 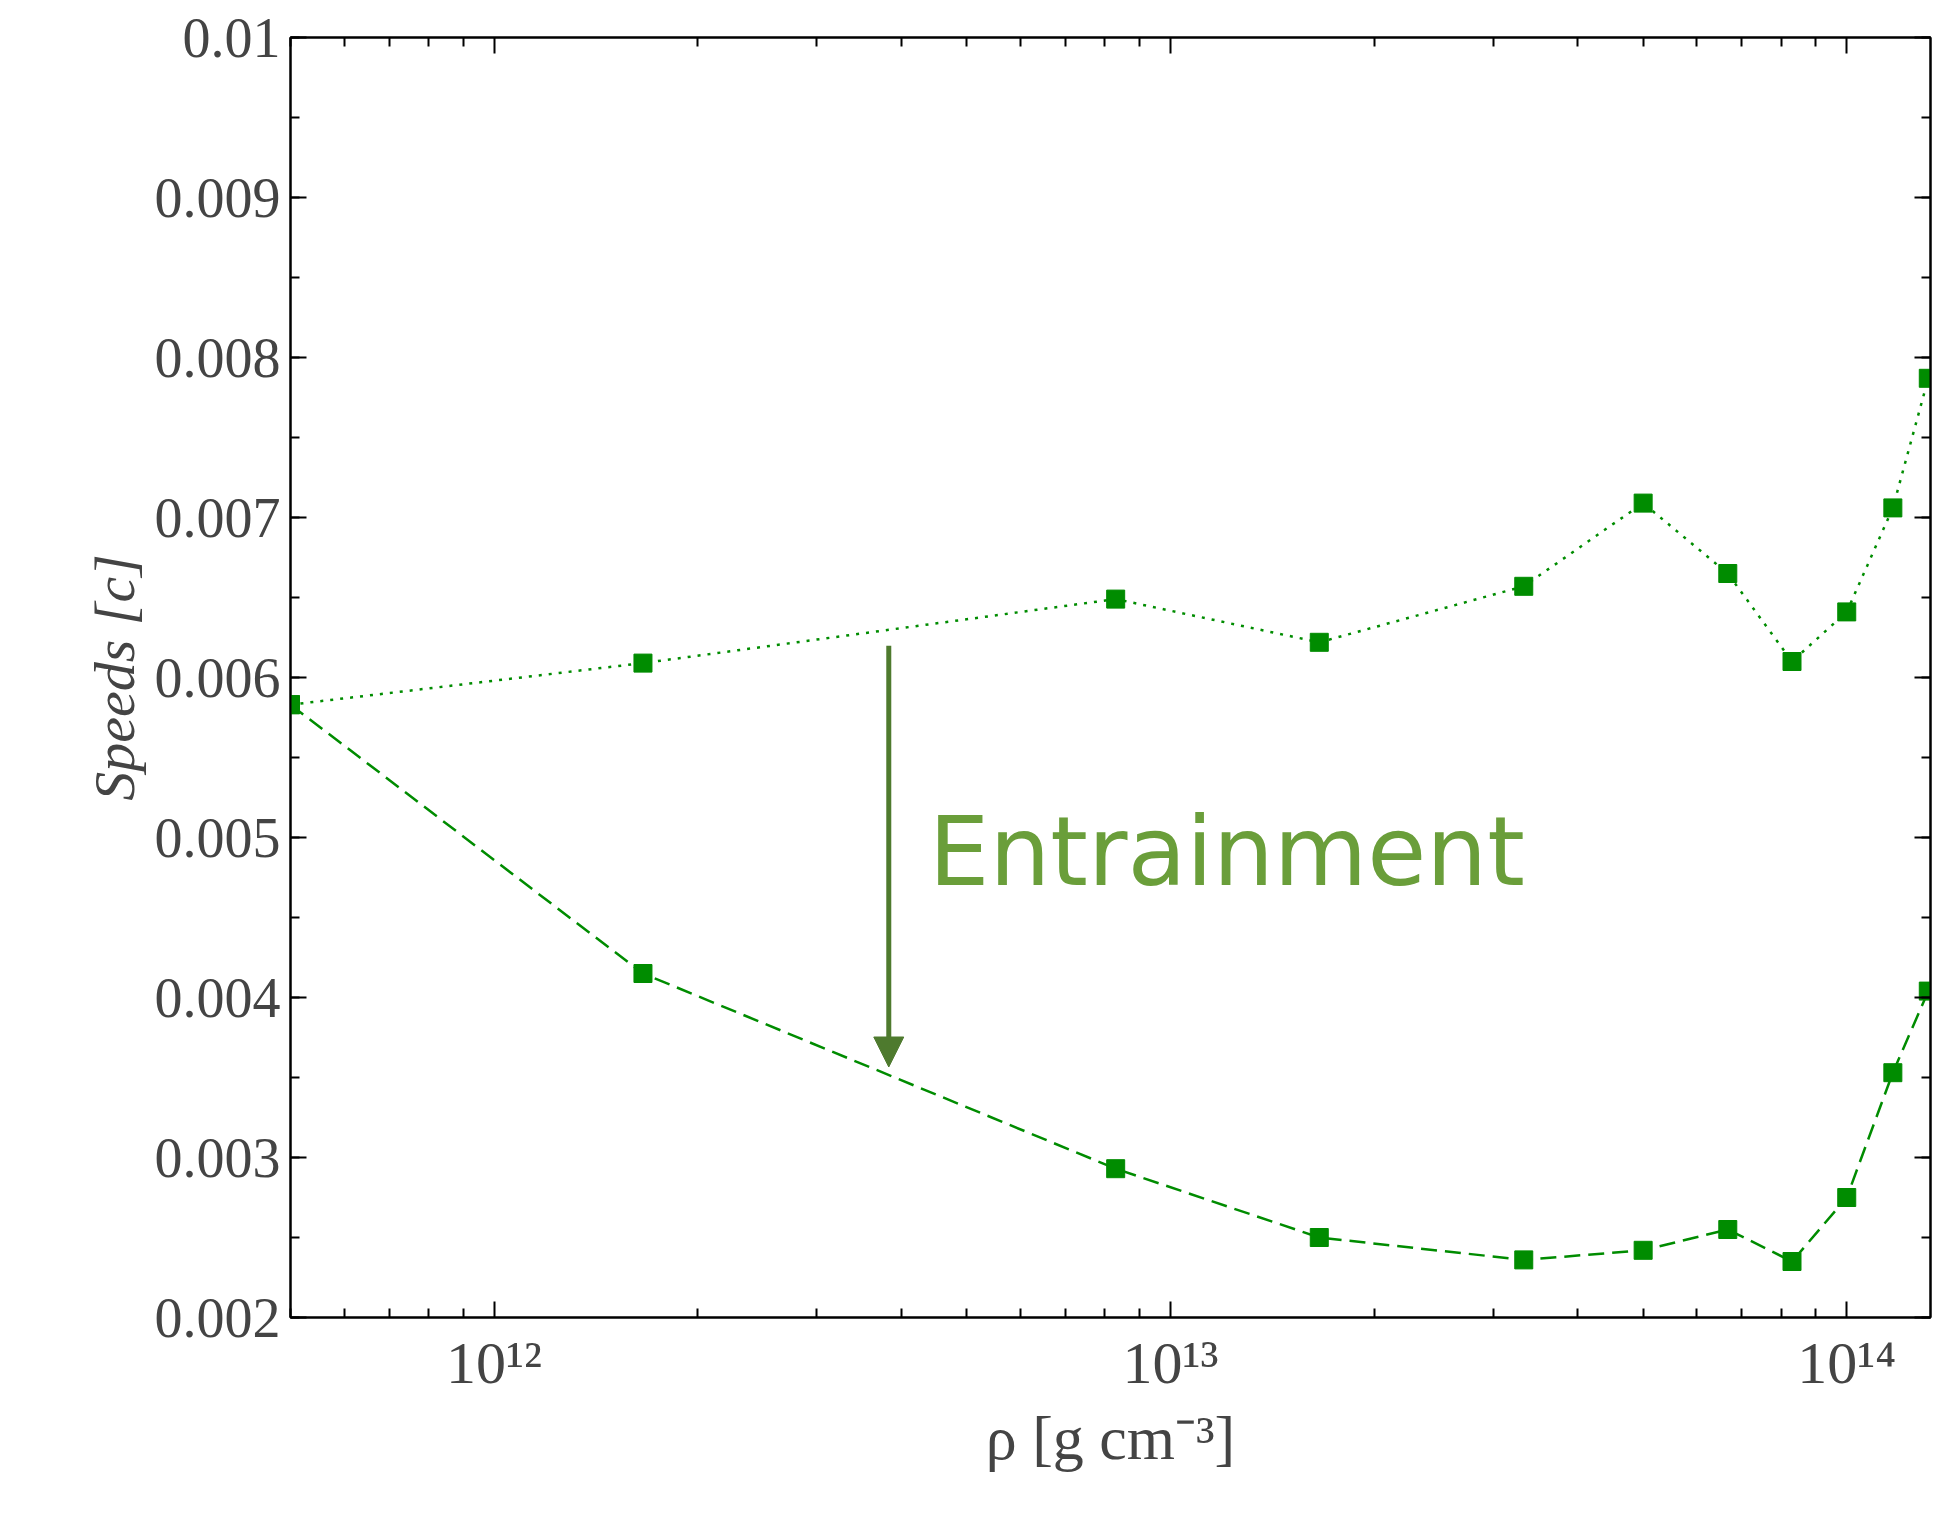 What do you see at coordinates (217, 357) in the screenshot?
I see `y-tick-label: 0.008` at bounding box center [217, 357].